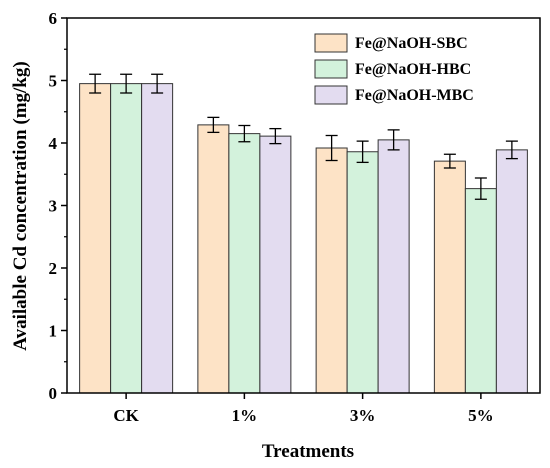 The image size is (550, 468). Describe the element at coordinates (53, 143) in the screenshot. I see `y-tick-label: 4` at that location.